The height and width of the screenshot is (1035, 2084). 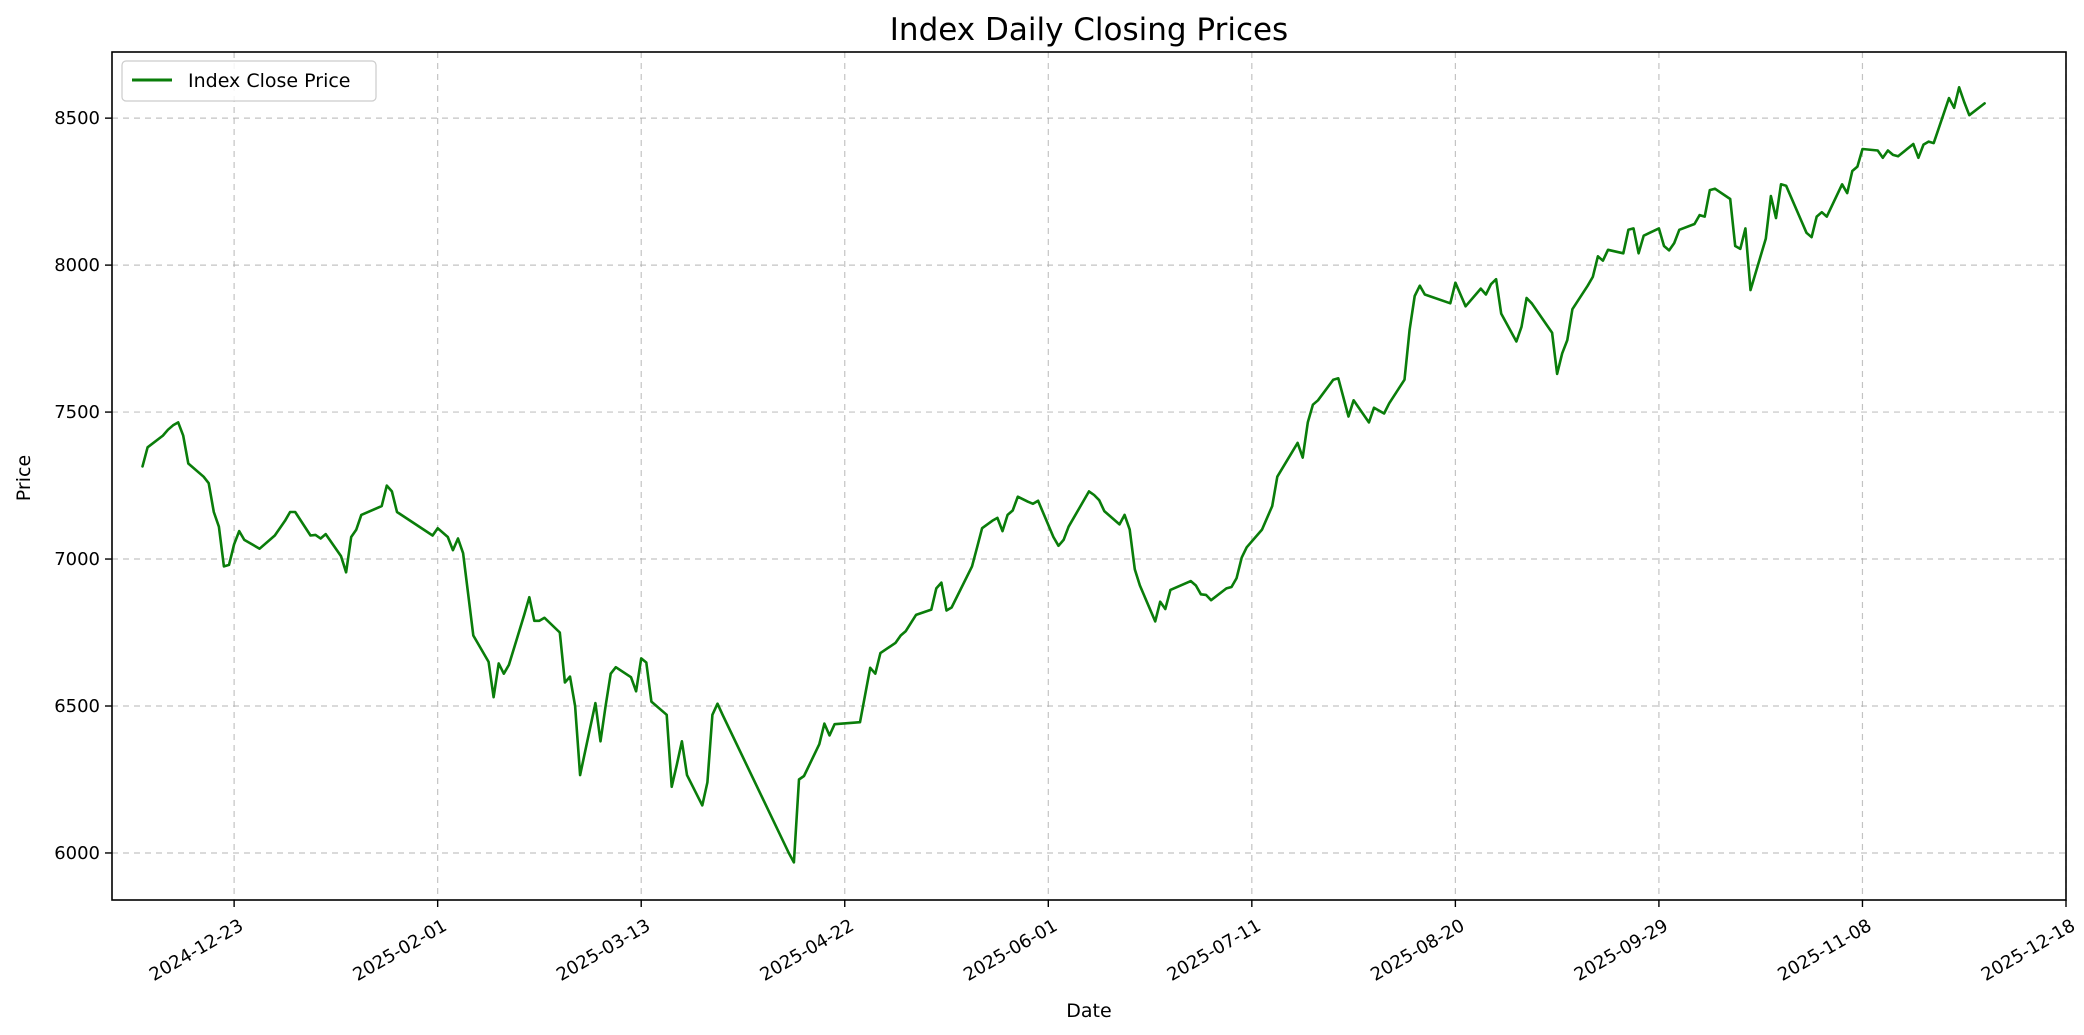 What do you see at coordinates (83, 486) in the screenshot?
I see `y-axis: 6000 6500 7000 7500 8000 8500` at bounding box center [83, 486].